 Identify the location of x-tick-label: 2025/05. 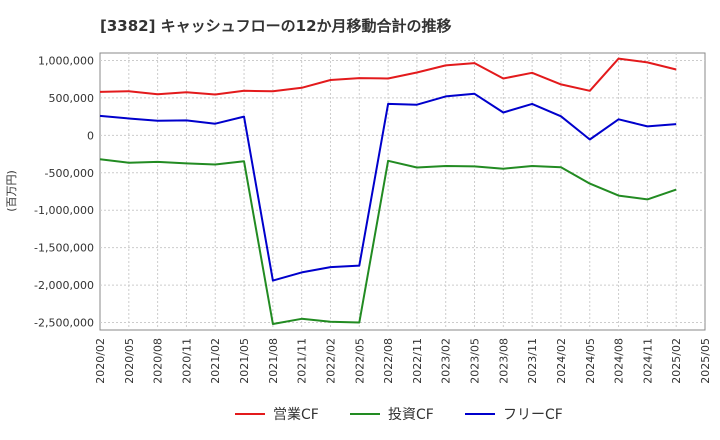
(705, 361).